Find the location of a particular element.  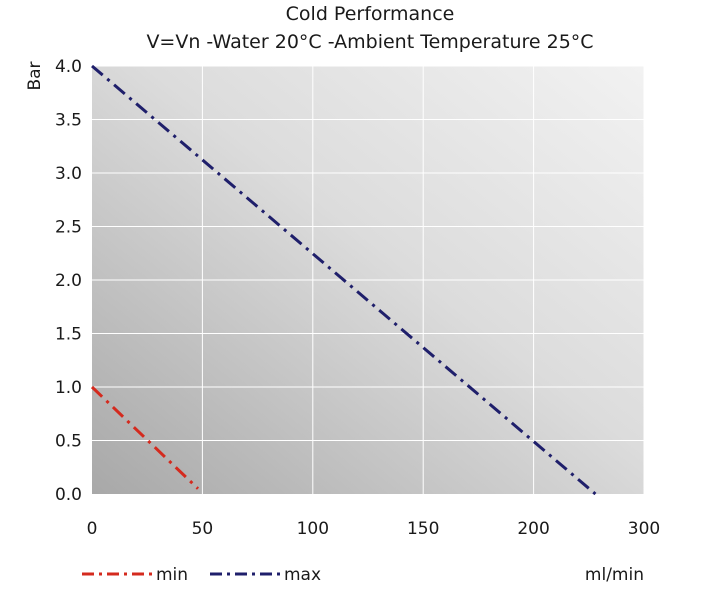

y-tick-label: 2.0 is located at coordinates (68, 281).